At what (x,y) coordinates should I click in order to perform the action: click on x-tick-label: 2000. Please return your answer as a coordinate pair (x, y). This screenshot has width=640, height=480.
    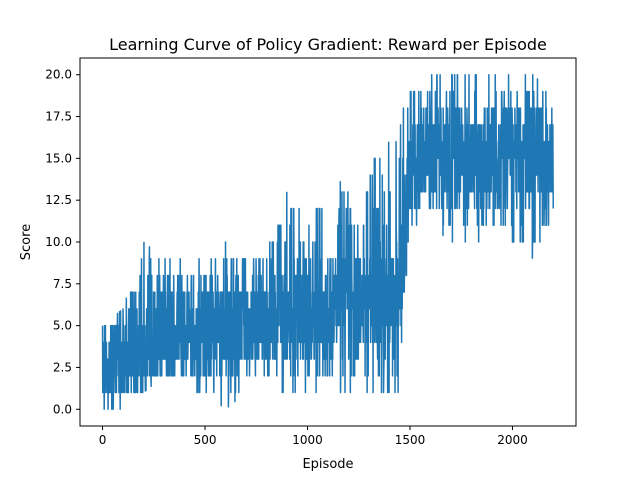
    Looking at the image, I should click on (512, 440).